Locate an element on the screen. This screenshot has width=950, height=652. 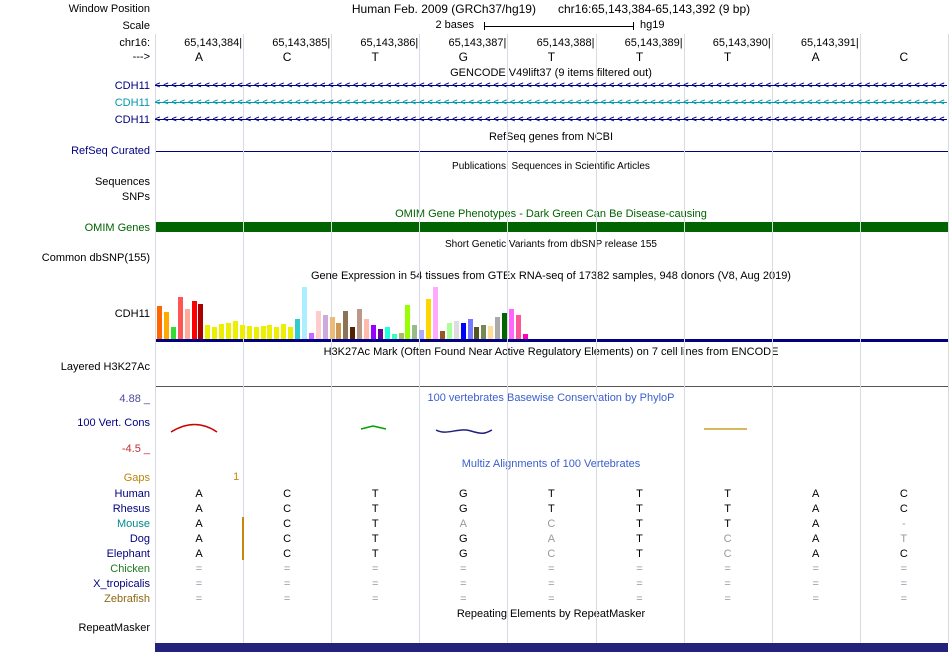
species-label-chicken: Chicken is located at coordinates (130, 569).